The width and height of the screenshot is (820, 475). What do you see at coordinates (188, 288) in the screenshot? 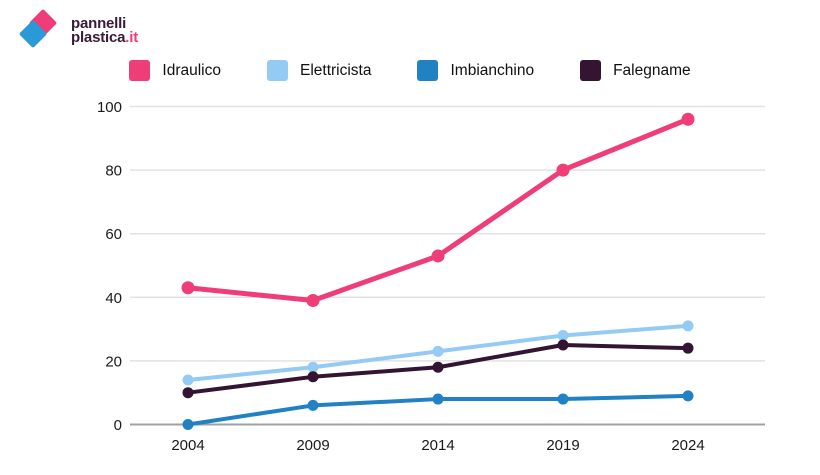
I see `data-point-idraulico-2004` at bounding box center [188, 288].